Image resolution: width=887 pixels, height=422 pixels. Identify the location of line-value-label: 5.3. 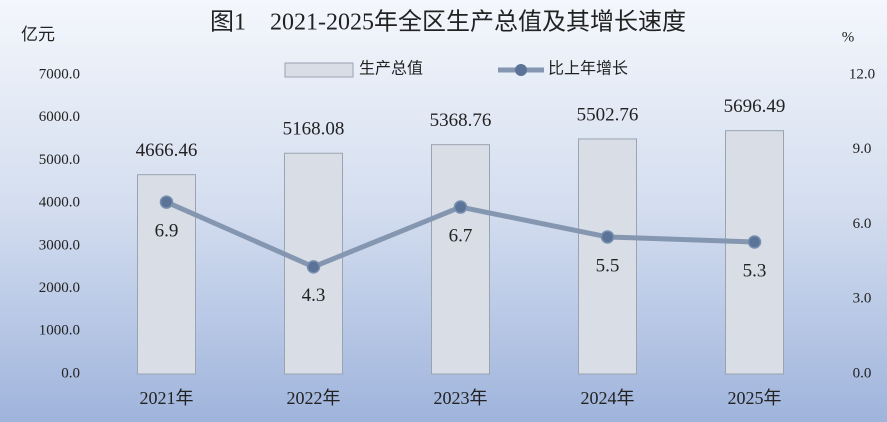
(755, 270).